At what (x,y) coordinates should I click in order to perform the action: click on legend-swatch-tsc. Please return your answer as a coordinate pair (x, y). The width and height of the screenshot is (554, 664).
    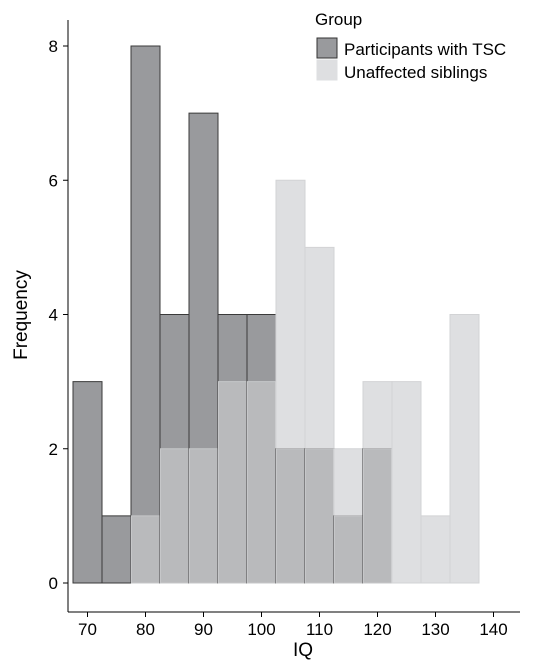
    Looking at the image, I should click on (327, 48).